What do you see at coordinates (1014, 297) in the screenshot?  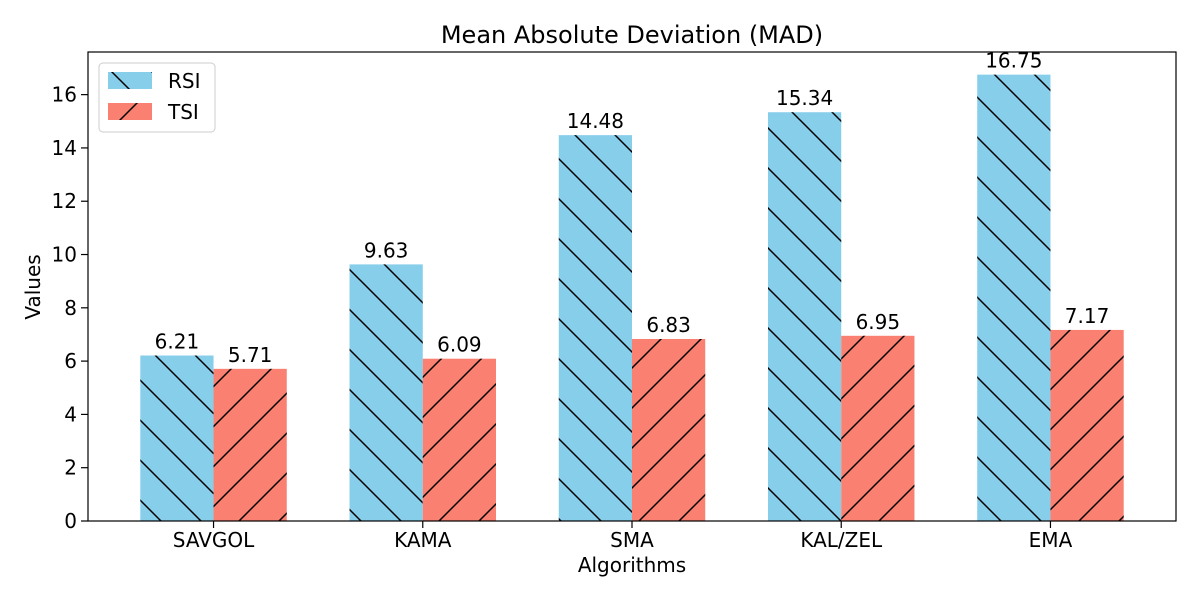 I see `bar-rsi-ema-hatch` at bounding box center [1014, 297].